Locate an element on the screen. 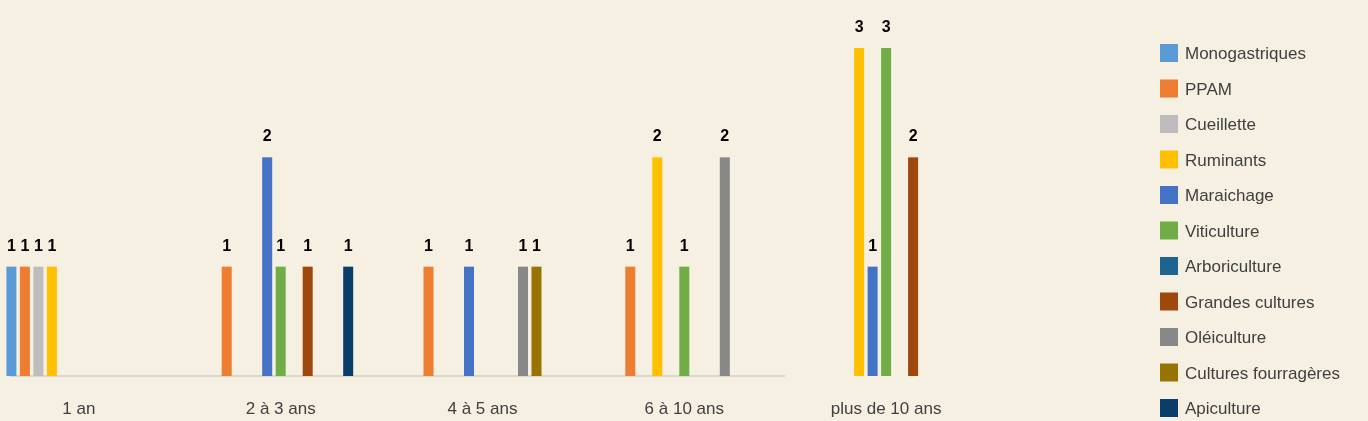 The image size is (1368, 421). x-tick-label: 1 an is located at coordinates (79, 408).